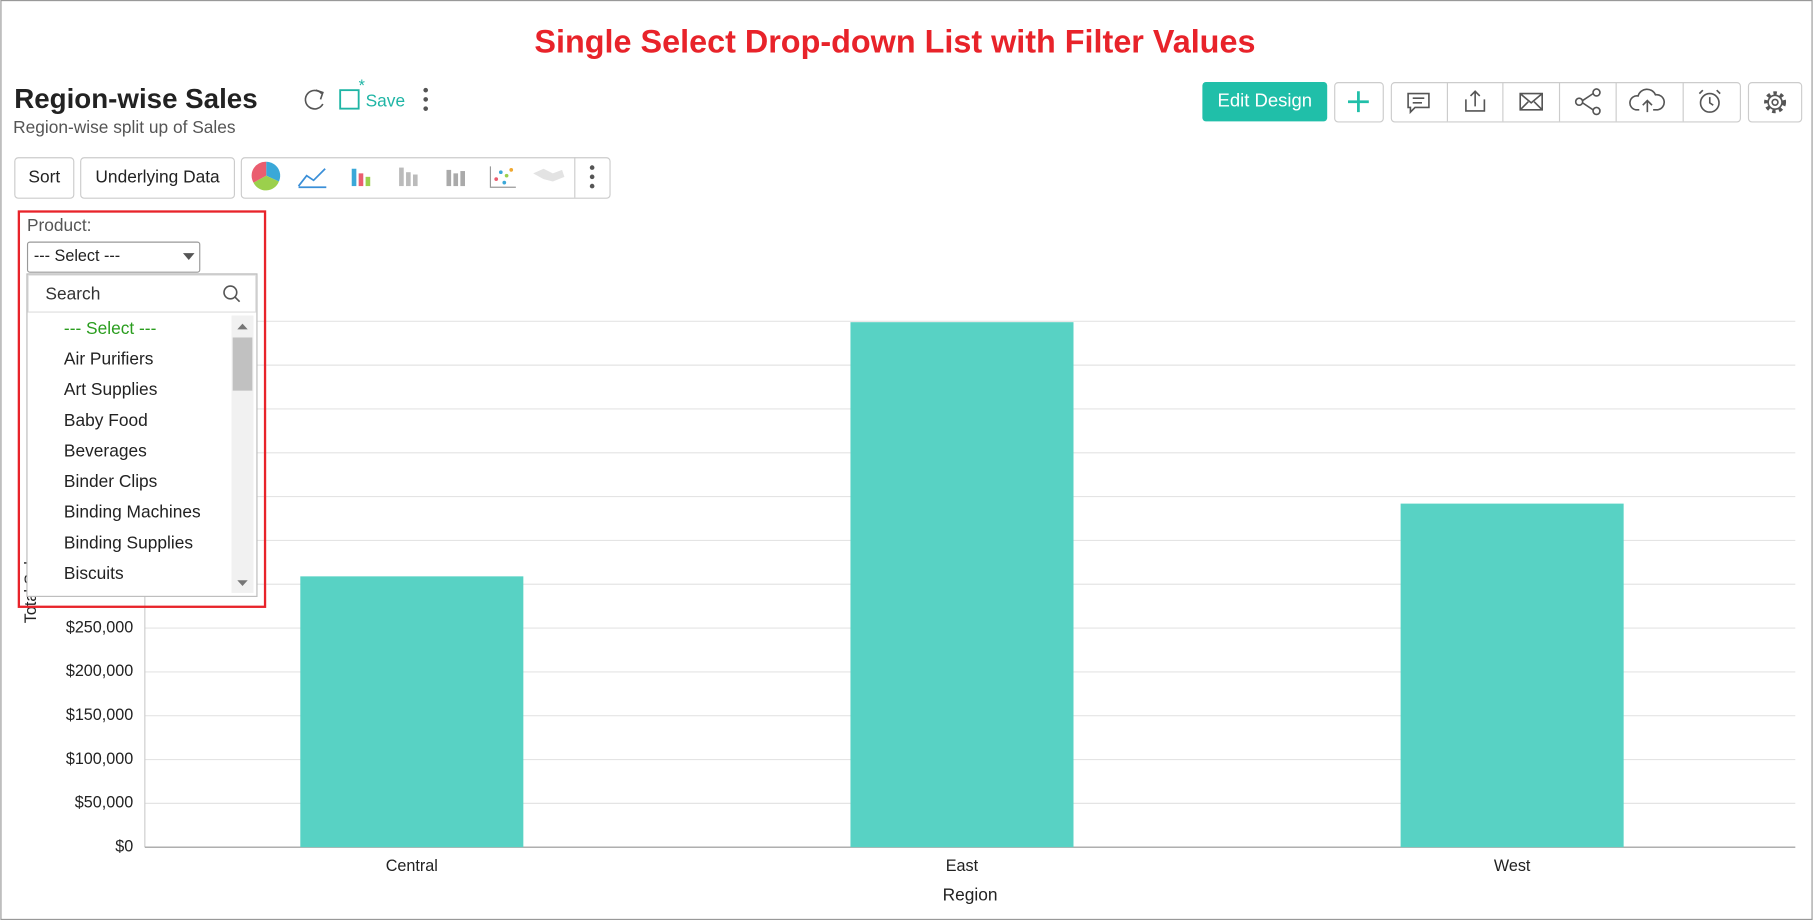 This screenshot has height=920, width=1813. I want to click on combo-type, so click(455, 178).